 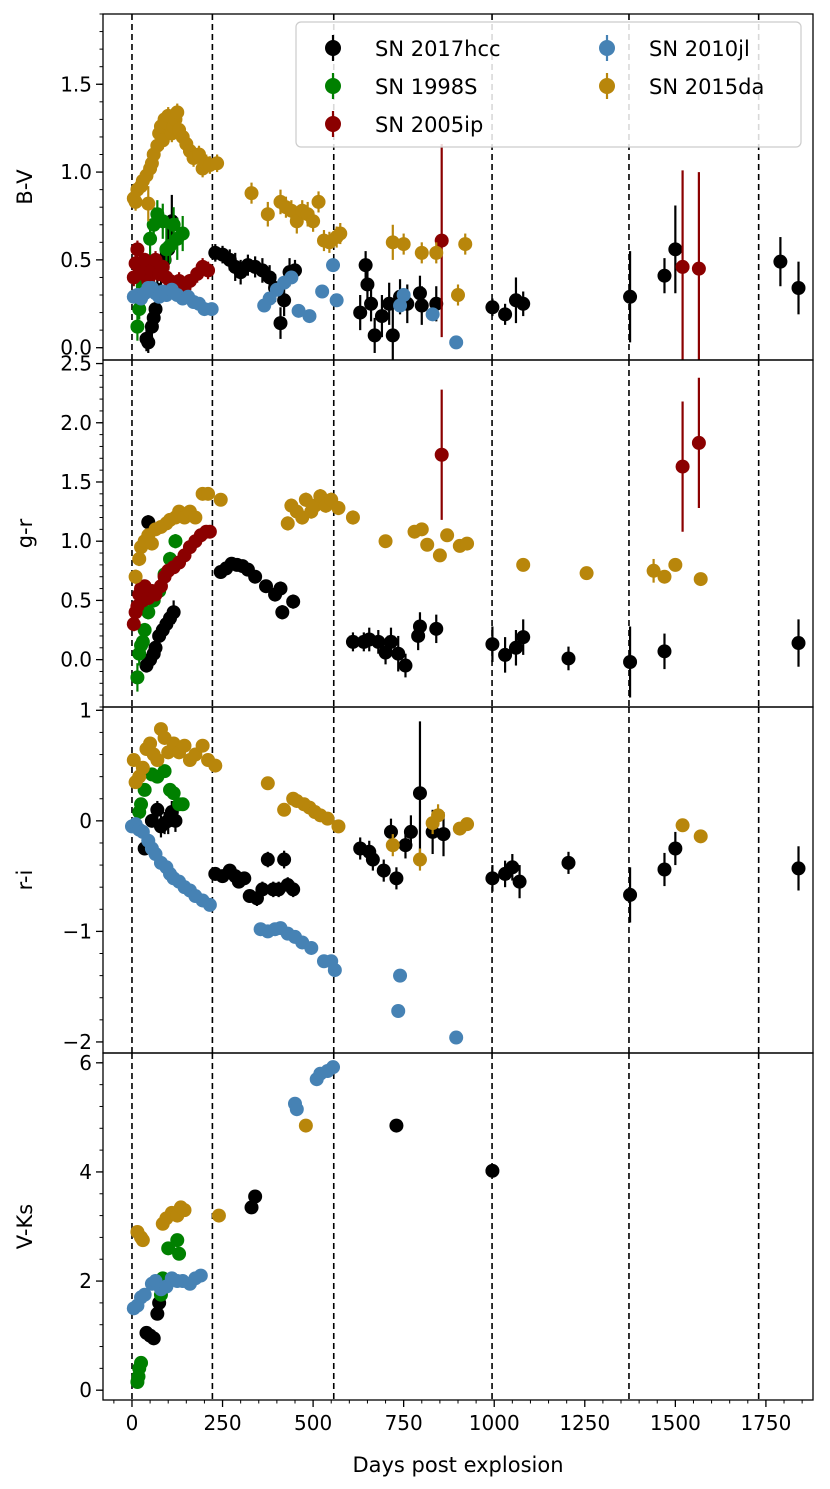 I want to click on legend-label: SN 2015da, so click(x=706, y=87).